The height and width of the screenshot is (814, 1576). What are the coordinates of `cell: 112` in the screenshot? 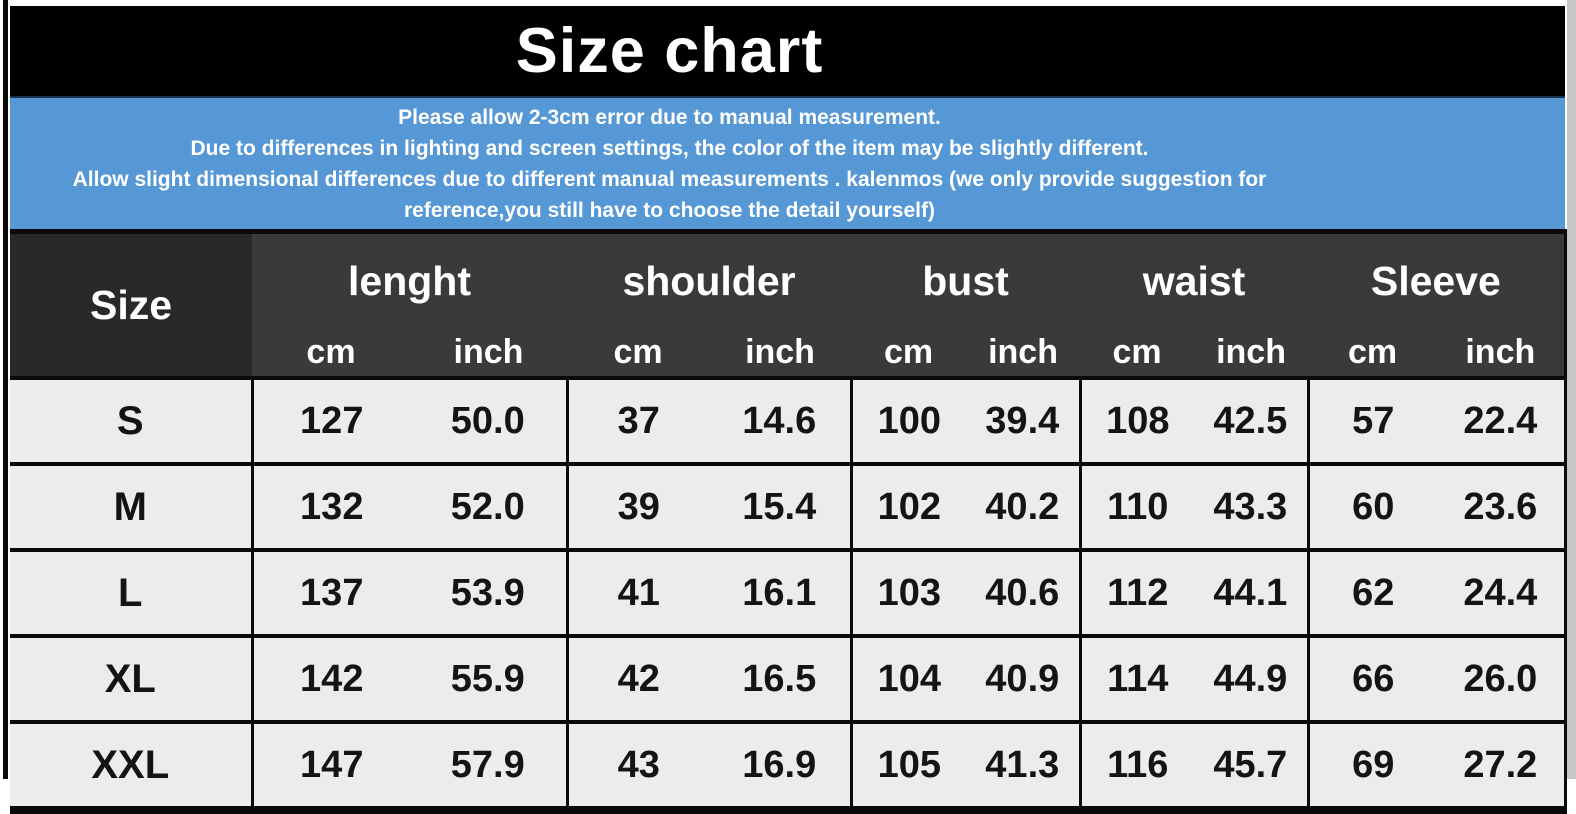 It's located at (1136, 592).